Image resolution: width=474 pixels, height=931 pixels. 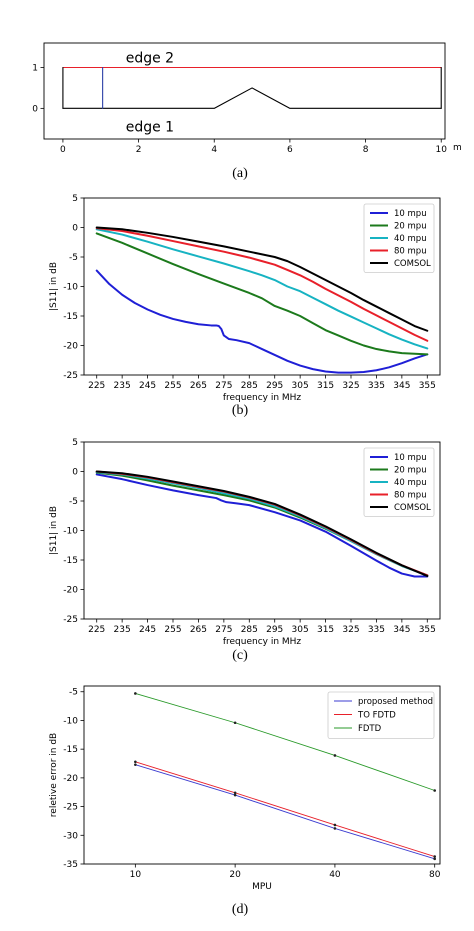 I want to click on x-unit-label: m, so click(x=457, y=148).